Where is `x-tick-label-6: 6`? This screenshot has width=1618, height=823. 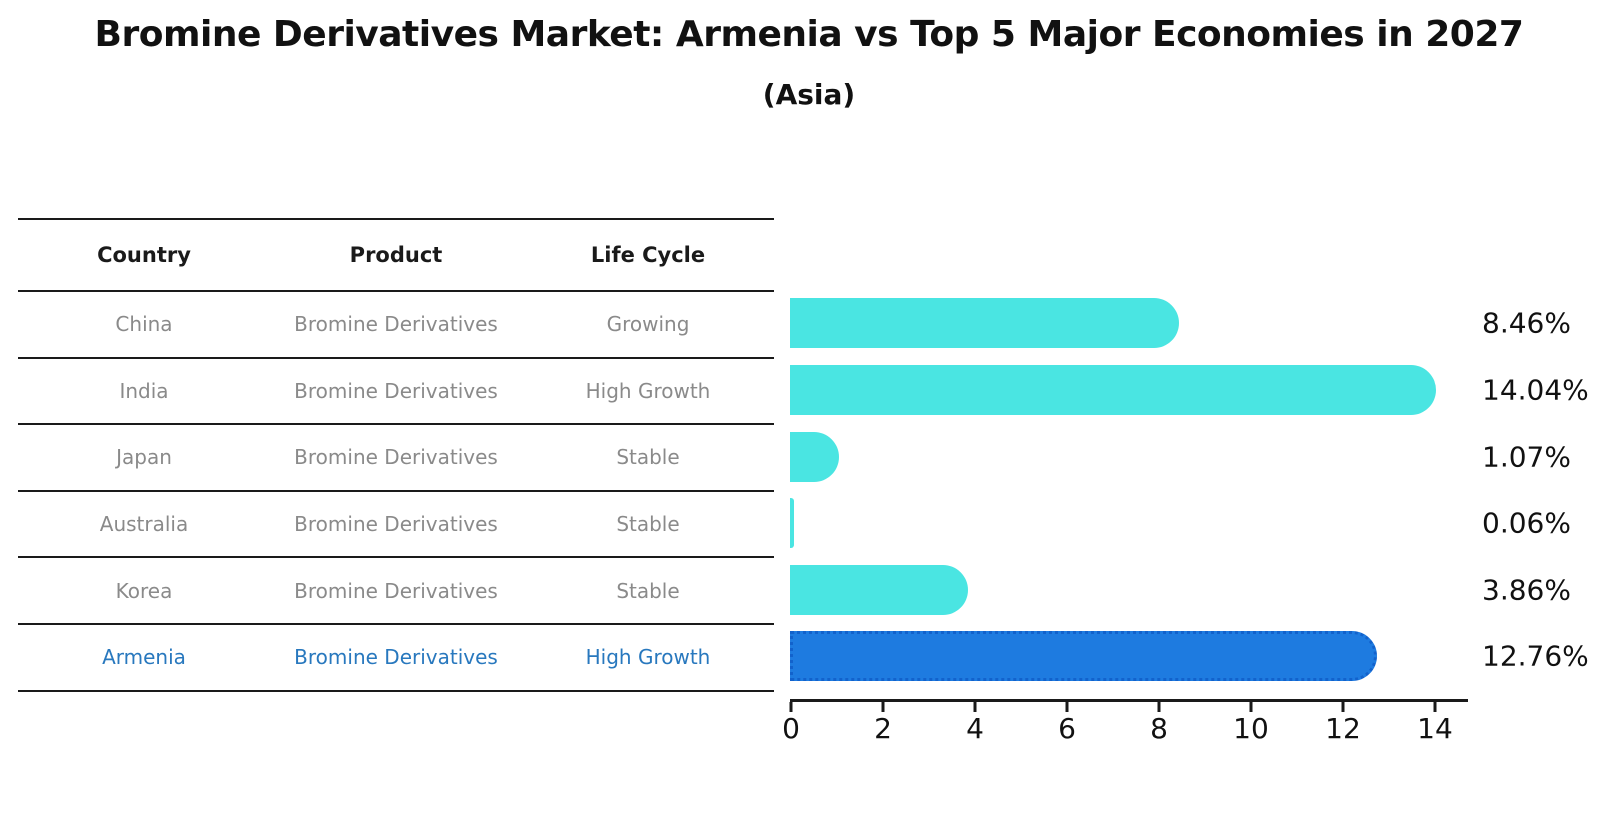
x-tick-label-6: 6 is located at coordinates (1067, 728).